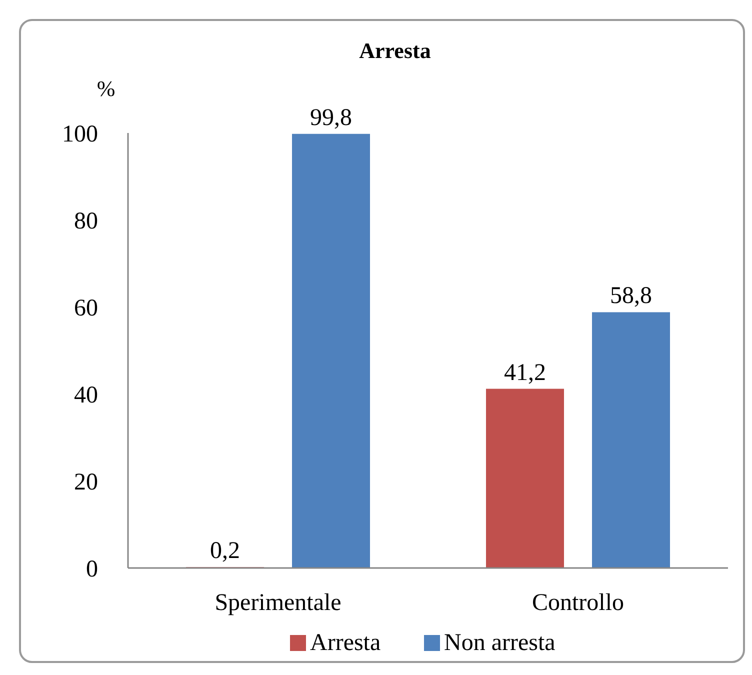 The width and height of the screenshot is (752, 675). I want to click on data-label: 0,2, so click(225, 551).